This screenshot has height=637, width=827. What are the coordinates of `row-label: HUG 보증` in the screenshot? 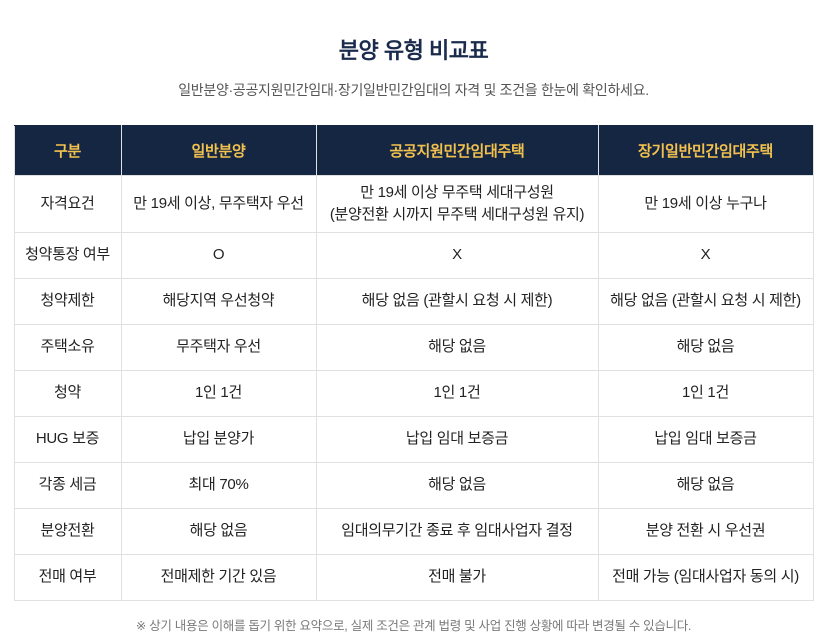 It's located at (67, 439).